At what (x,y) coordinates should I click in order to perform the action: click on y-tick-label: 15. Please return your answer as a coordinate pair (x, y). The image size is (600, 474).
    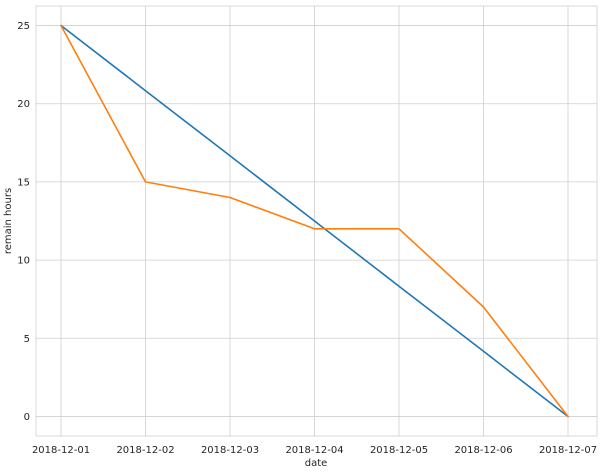
    Looking at the image, I should click on (23, 182).